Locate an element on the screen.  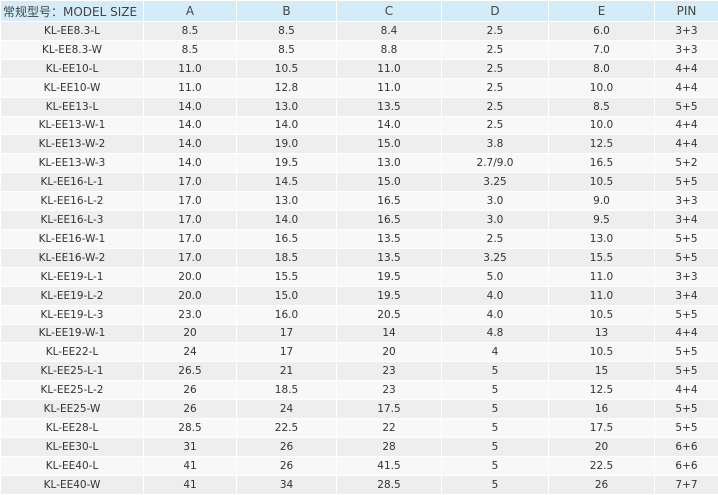
value-cell: 34 is located at coordinates (287, 484).